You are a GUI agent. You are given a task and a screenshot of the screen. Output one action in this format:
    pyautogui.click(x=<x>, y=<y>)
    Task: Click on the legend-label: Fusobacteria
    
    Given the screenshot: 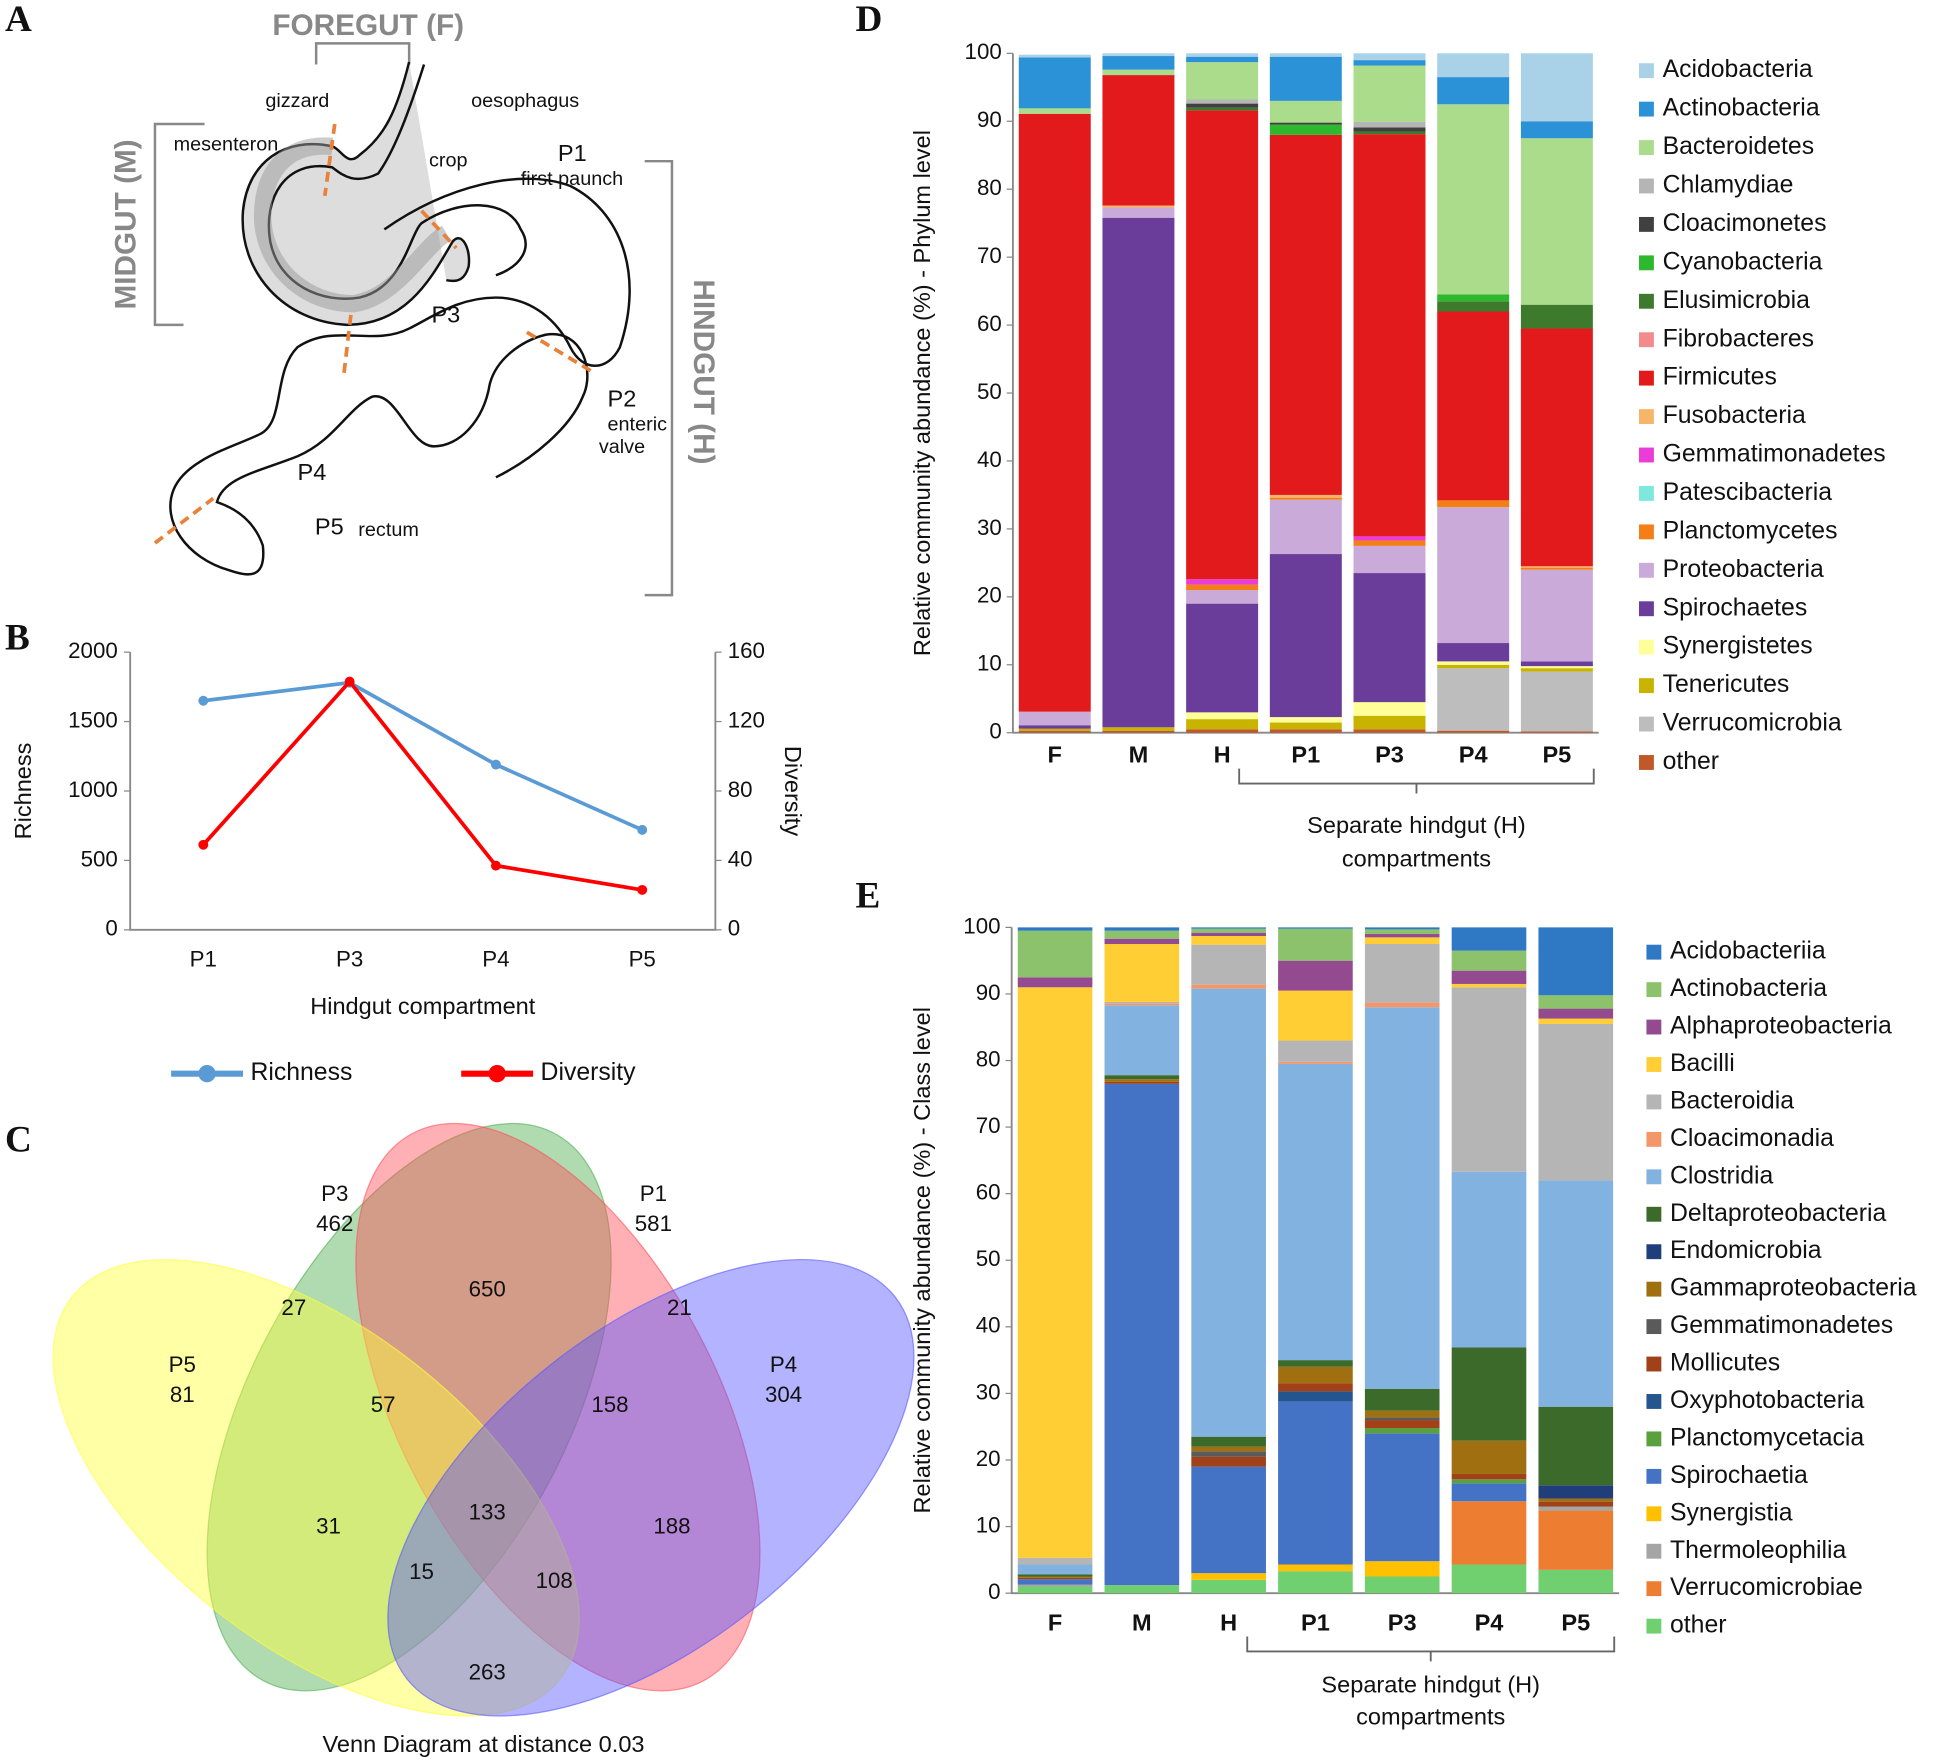 What is the action you would take?
    pyautogui.click(x=1734, y=415)
    